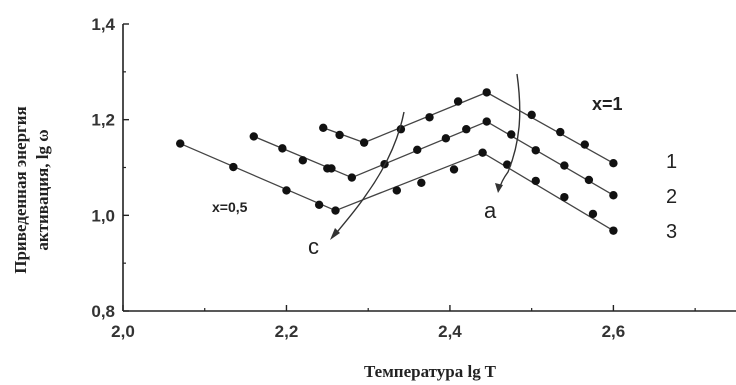 The image size is (736, 385). What do you see at coordinates (103, 24) in the screenshot?
I see `y-tick-label: 1,4` at bounding box center [103, 24].